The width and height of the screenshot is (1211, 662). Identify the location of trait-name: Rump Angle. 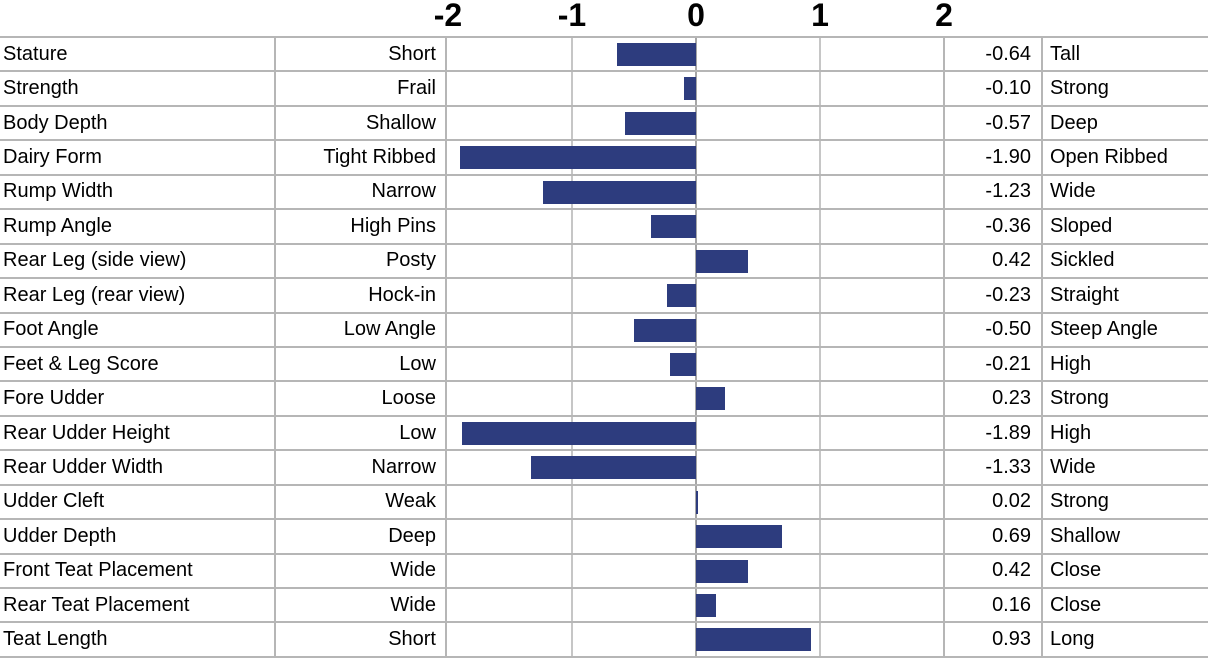
(138, 226).